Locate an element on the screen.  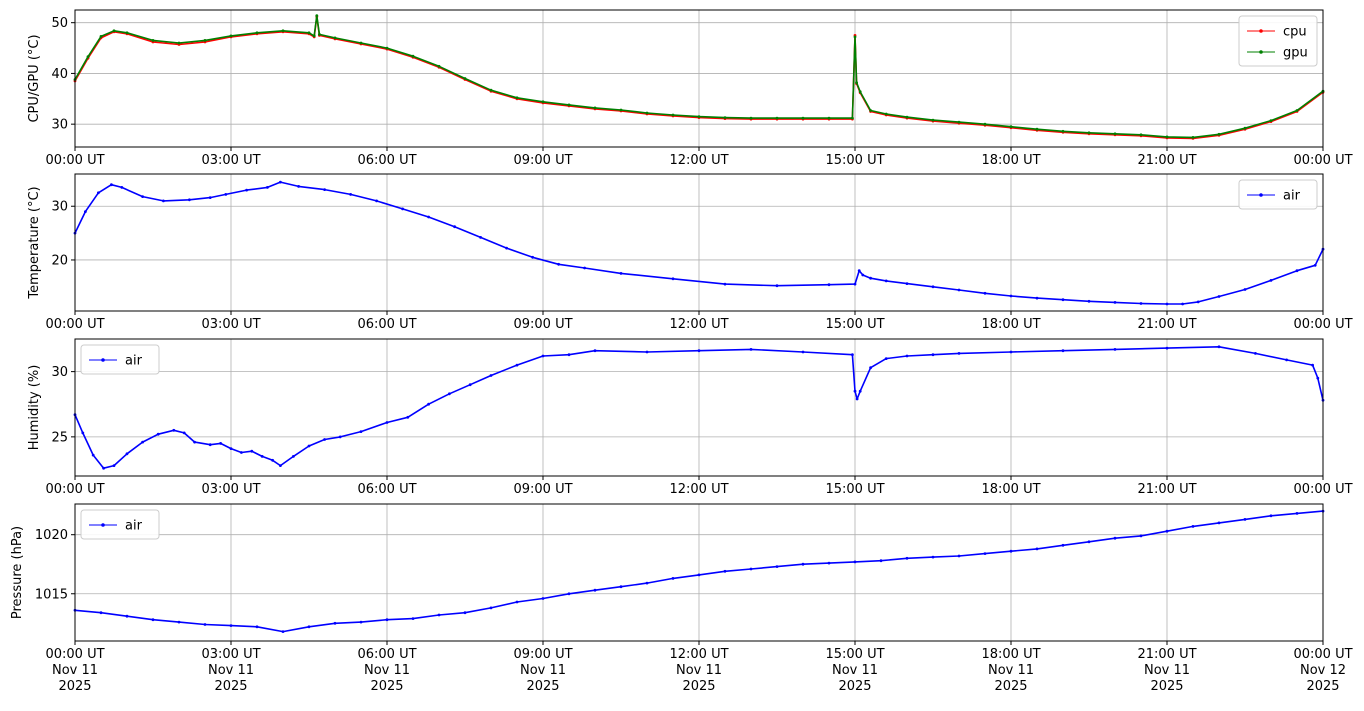
y-axis-ticks: 25 30 is located at coordinates (63, 405).